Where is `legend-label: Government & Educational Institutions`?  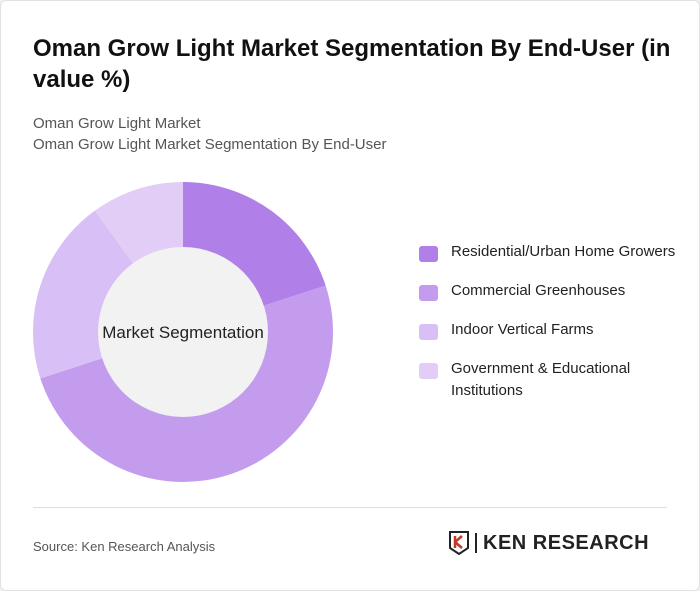
legend-label: Government & Educational Institutions is located at coordinates (541, 379).